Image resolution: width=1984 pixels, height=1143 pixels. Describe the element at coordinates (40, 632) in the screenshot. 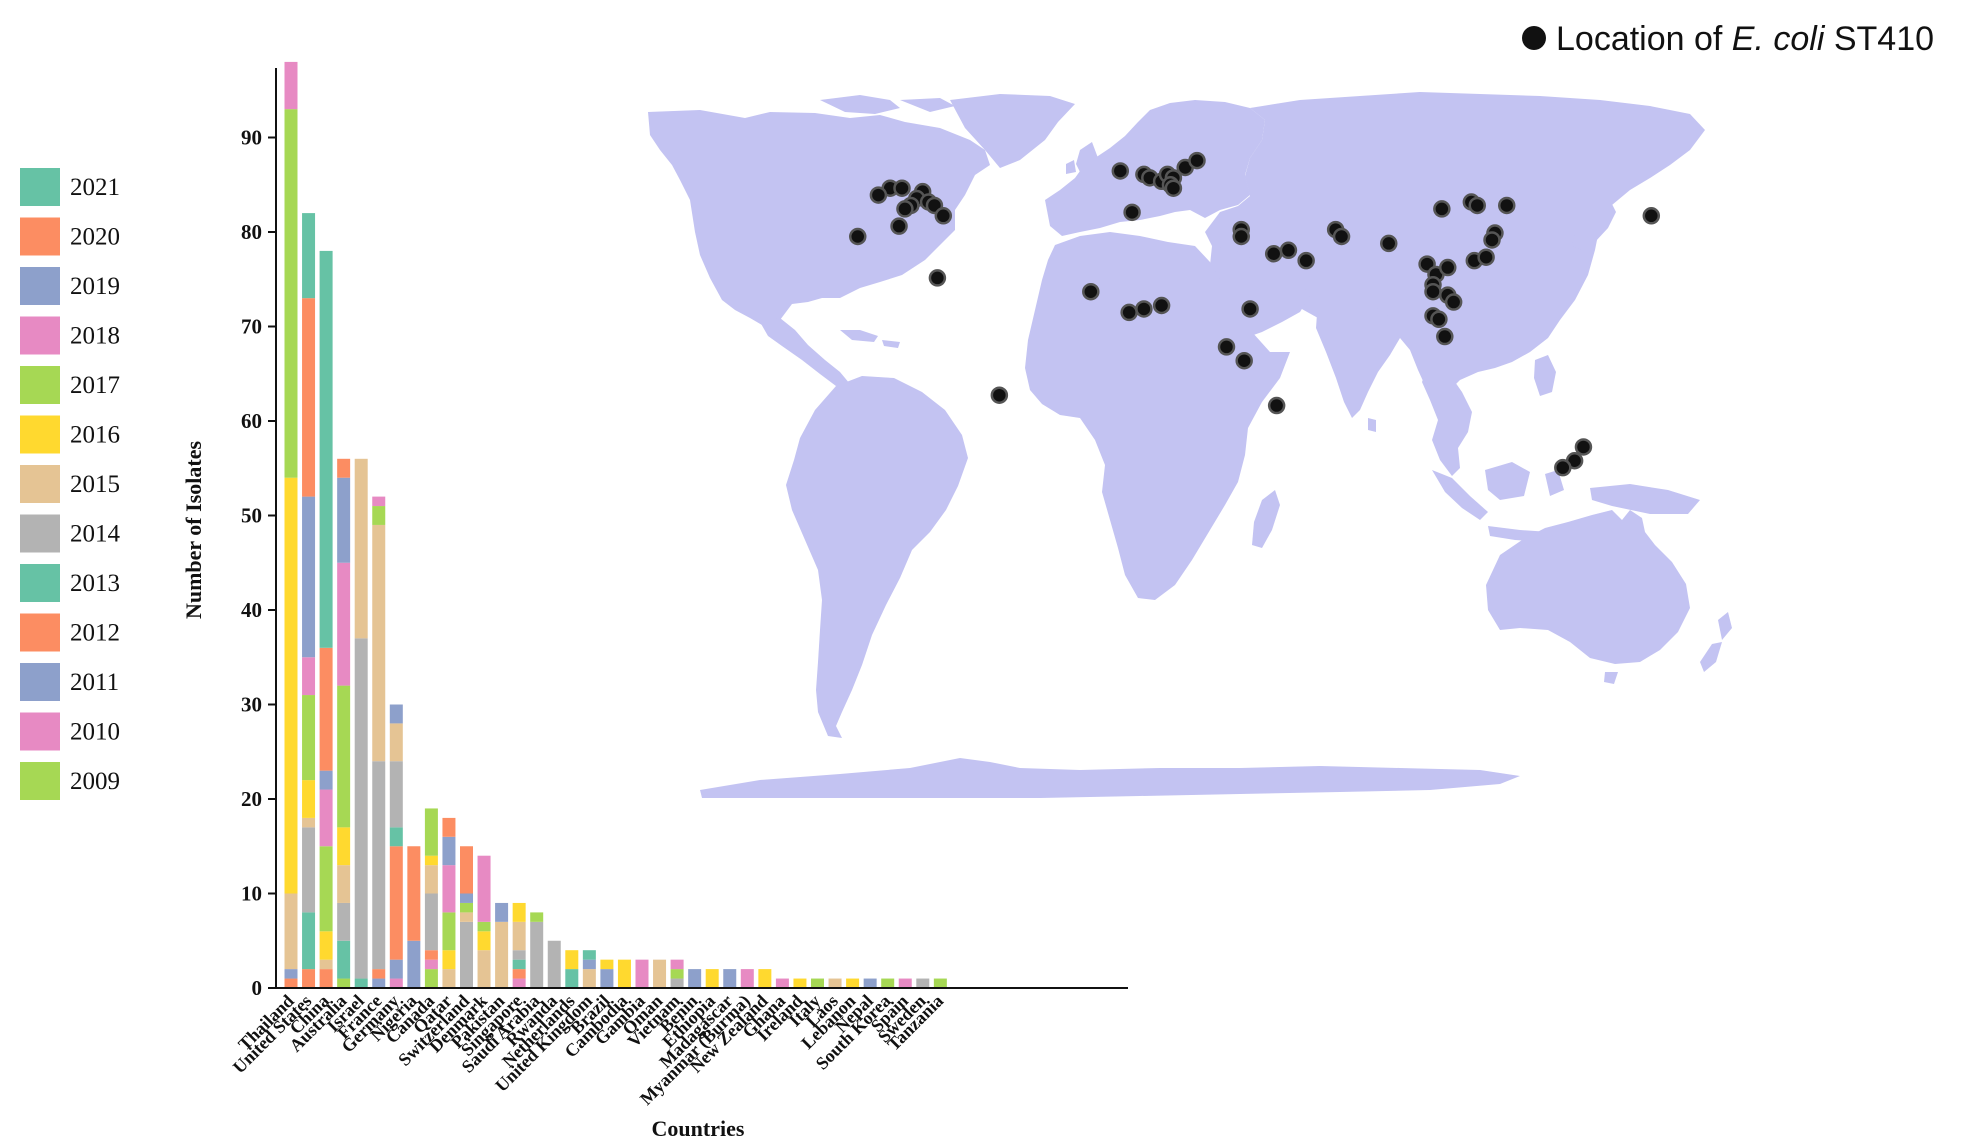

I see `legend-swatch-2012` at that location.